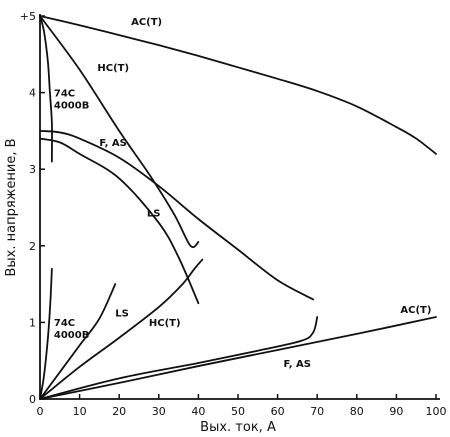  Describe the element at coordinates (80, 411) in the screenshot. I see `x-tick-label: 10` at that location.